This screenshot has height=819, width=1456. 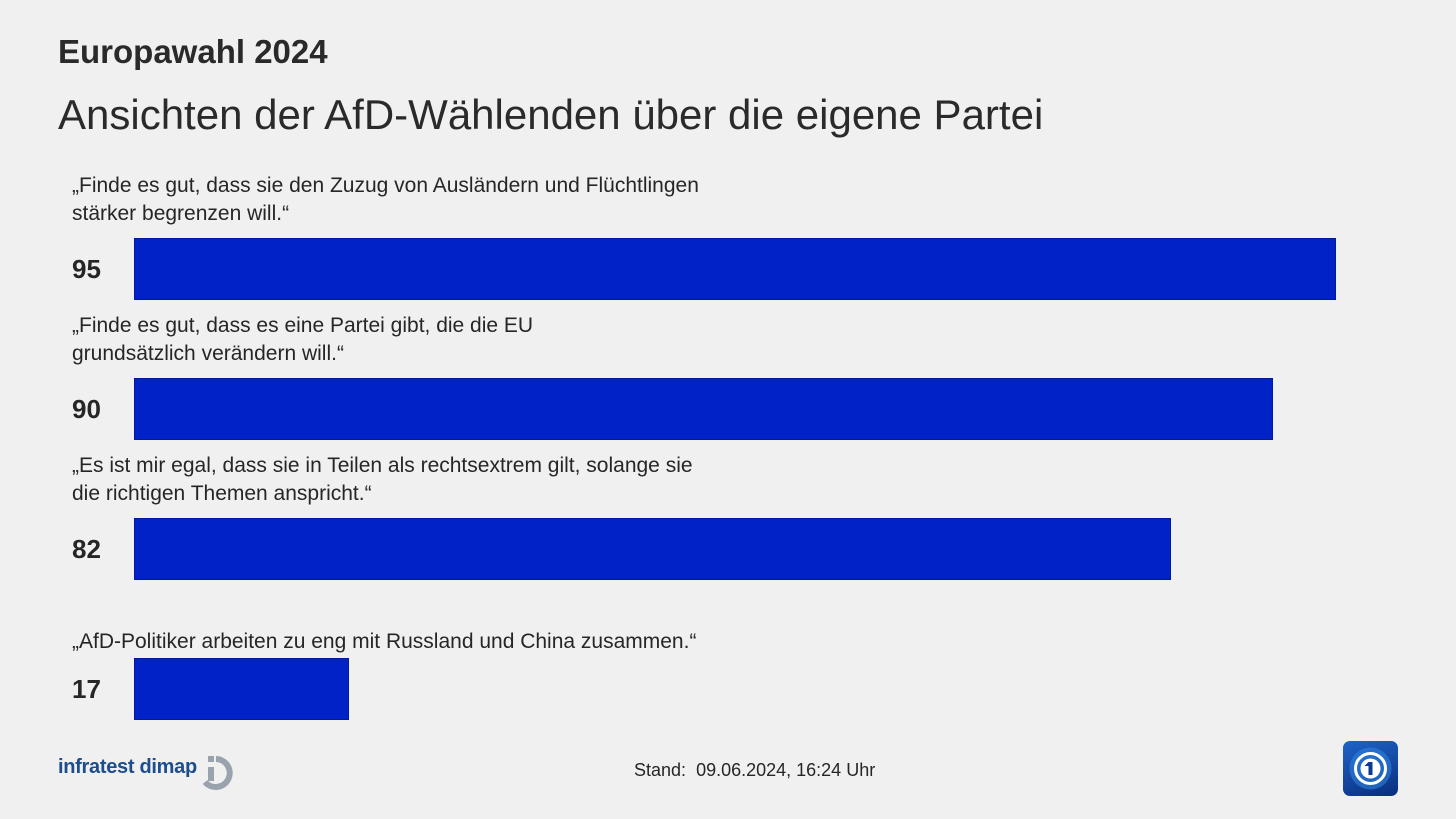 What do you see at coordinates (786, 770) in the screenshot?
I see `stand-value: 09.06.2024, 16:24 Uhr` at bounding box center [786, 770].